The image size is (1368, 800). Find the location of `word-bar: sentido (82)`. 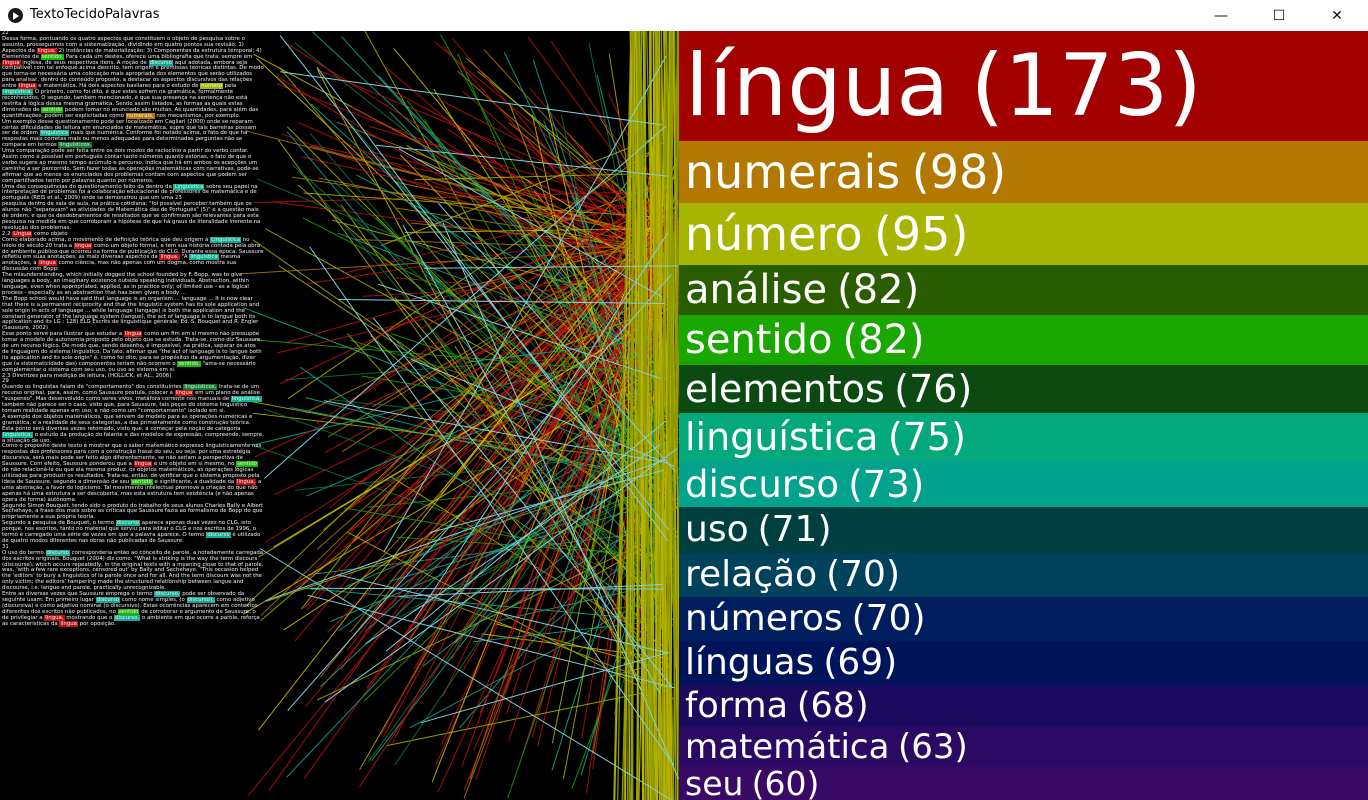

word-bar: sentido (82) is located at coordinates (1023, 340).